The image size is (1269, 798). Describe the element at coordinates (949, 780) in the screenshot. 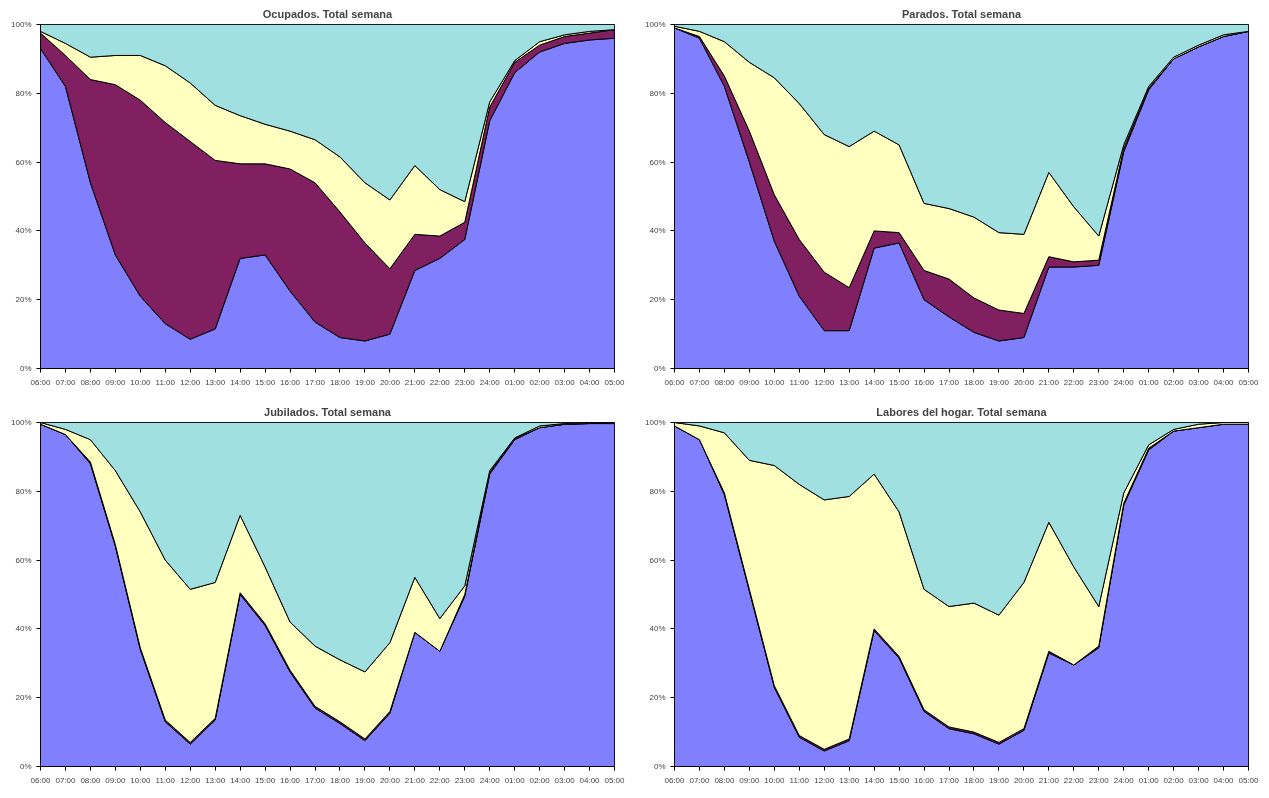

I see `x-tick-label: 17:00` at that location.